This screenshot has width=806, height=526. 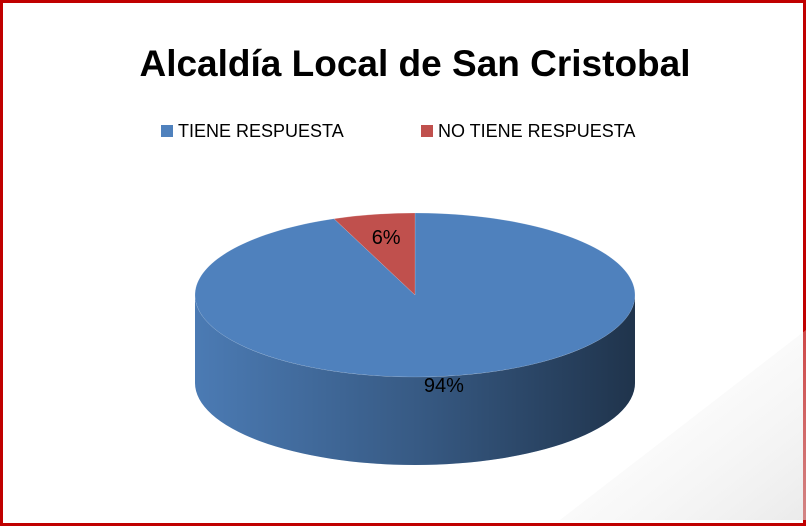 What do you see at coordinates (536, 131) in the screenshot?
I see `legend-label: NO TIENE RESPUESTA` at bounding box center [536, 131].